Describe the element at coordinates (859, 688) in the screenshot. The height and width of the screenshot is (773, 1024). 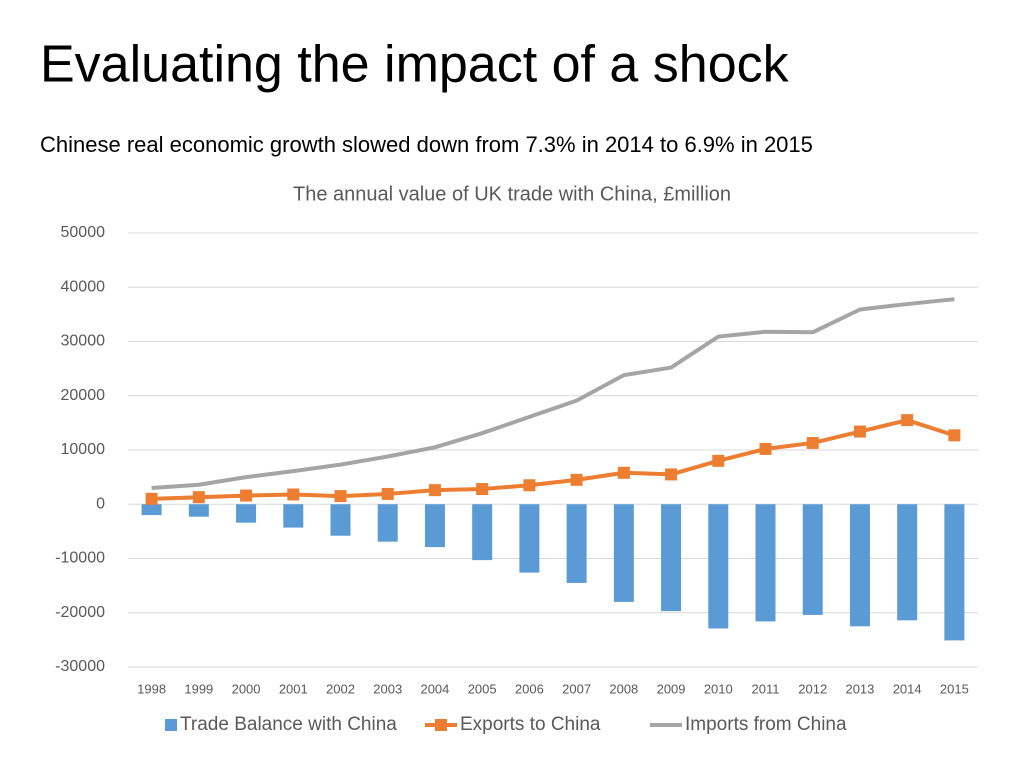
I see `x-tick-label: 2013` at that location.